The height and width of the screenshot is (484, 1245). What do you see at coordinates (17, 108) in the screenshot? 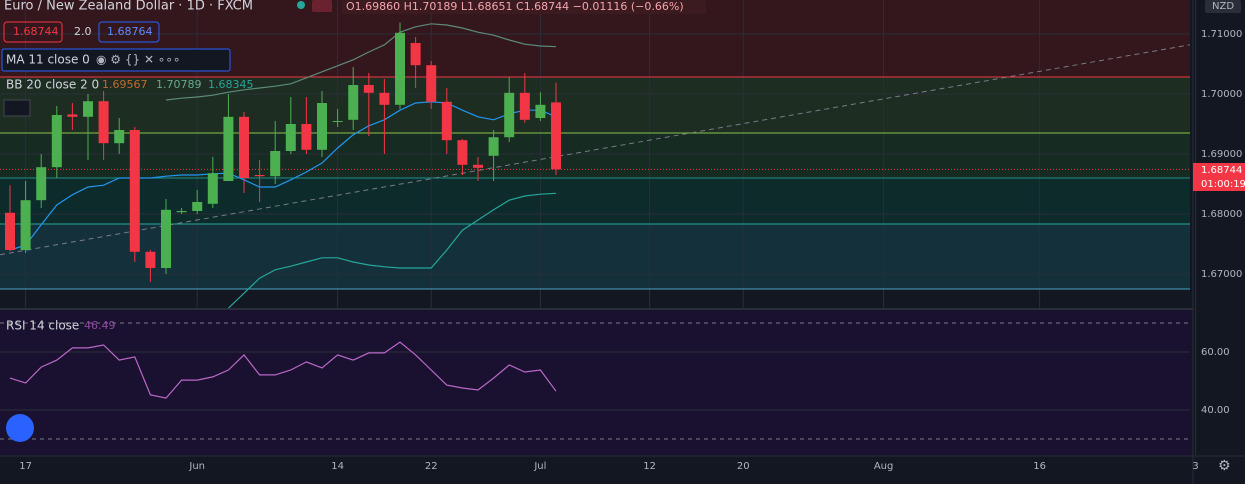
I see `collapse-button` at bounding box center [17, 108].